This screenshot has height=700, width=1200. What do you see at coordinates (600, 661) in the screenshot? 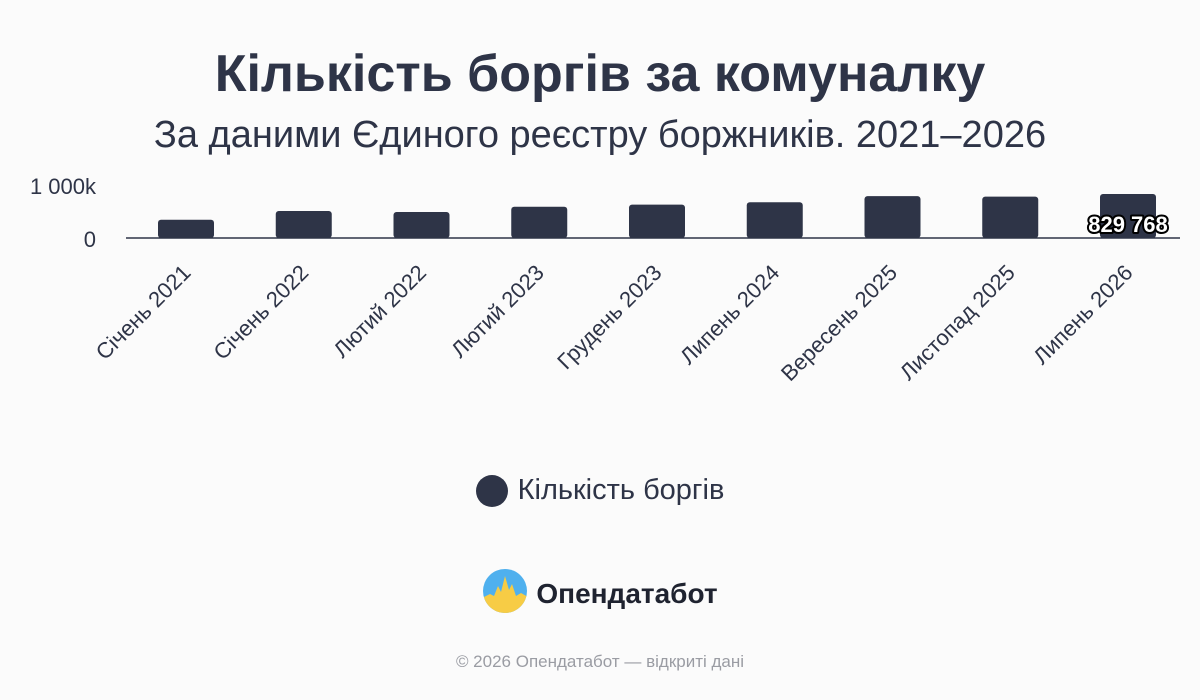
I see `footer-credit: © 2026 Опендатабот — відкриті дані` at bounding box center [600, 661].